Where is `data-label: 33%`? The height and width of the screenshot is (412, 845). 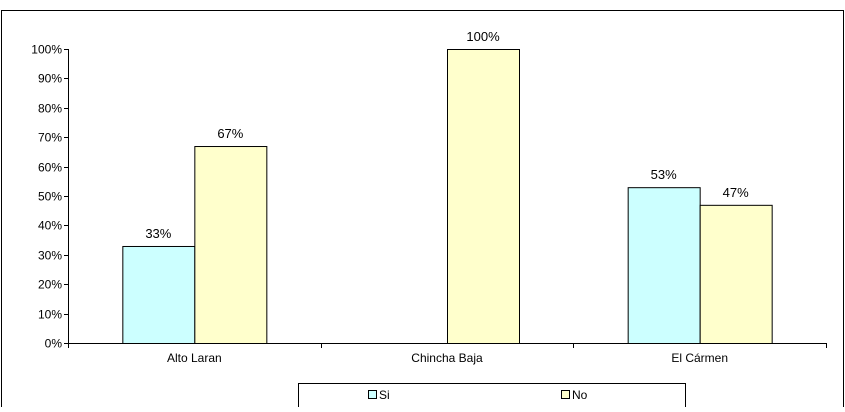 data-label: 33% is located at coordinates (158, 233).